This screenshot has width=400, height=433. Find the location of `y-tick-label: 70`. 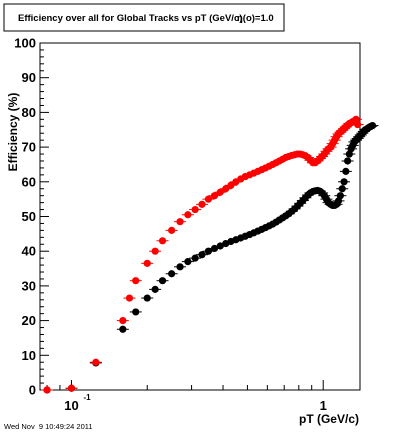

y-tick-label: 70 is located at coordinates (29, 147).